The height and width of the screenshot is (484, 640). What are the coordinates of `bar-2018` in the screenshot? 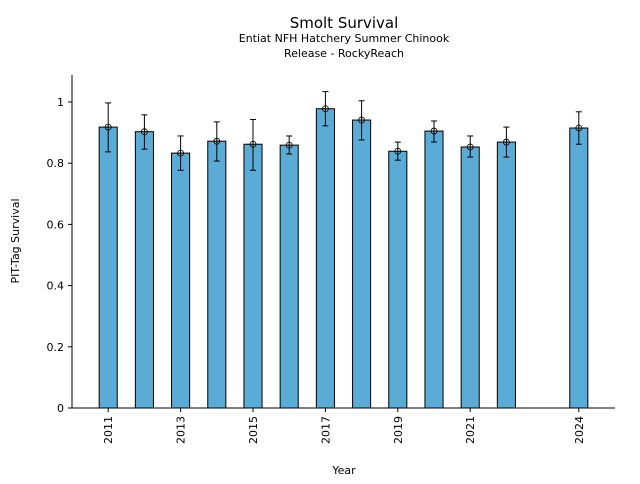 It's located at (362, 264).